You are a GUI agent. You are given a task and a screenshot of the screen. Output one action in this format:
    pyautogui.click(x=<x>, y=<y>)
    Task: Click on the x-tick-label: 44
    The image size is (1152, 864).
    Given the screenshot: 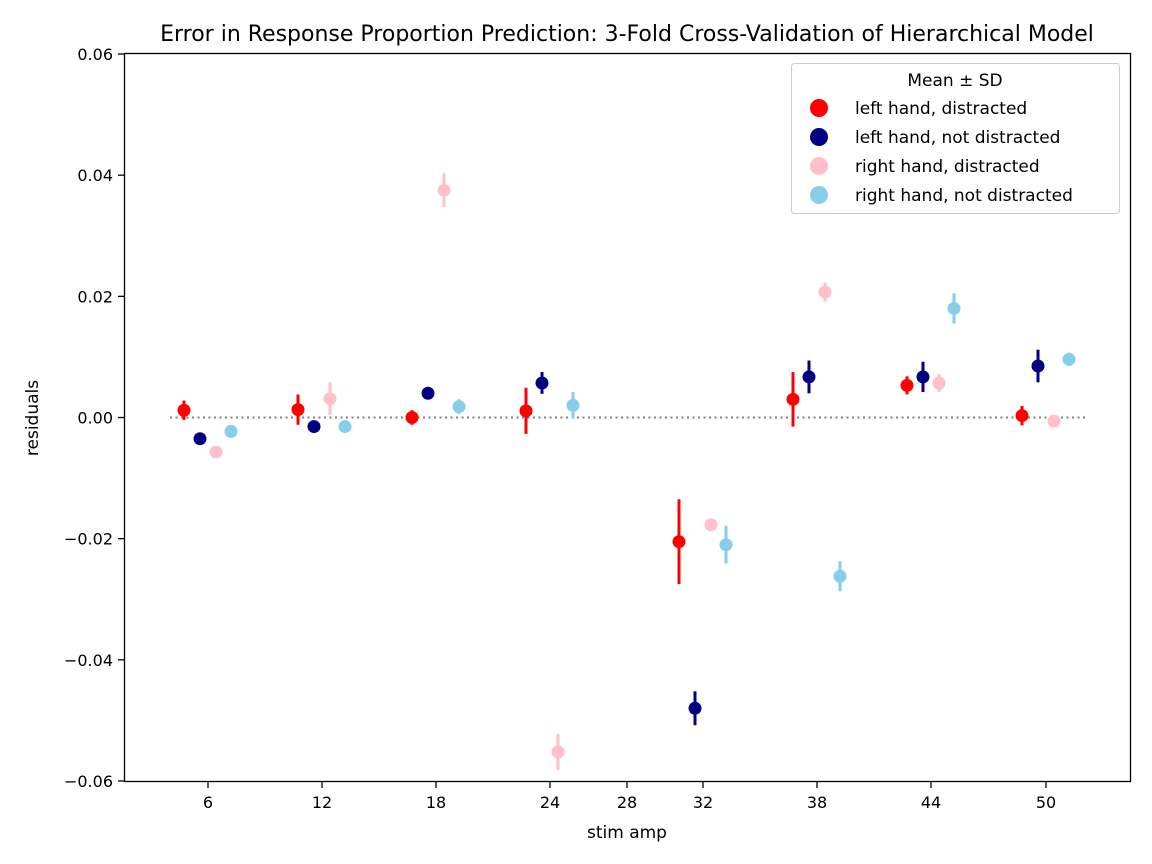 What is the action you would take?
    pyautogui.click(x=931, y=802)
    